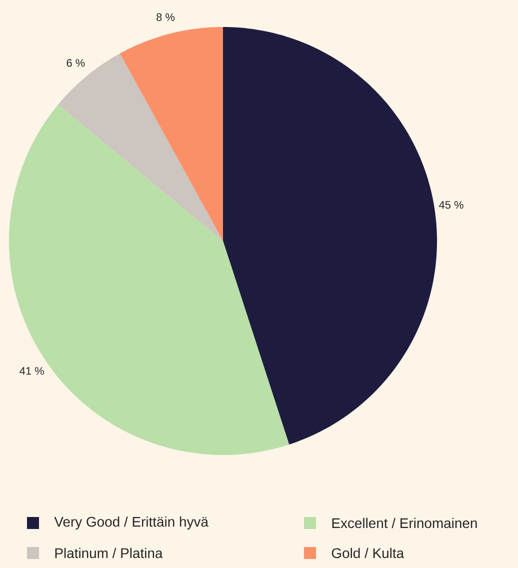  What do you see at coordinates (131, 523) in the screenshot?
I see `legend-label: Very Good / Erittäin hyvä` at bounding box center [131, 523].